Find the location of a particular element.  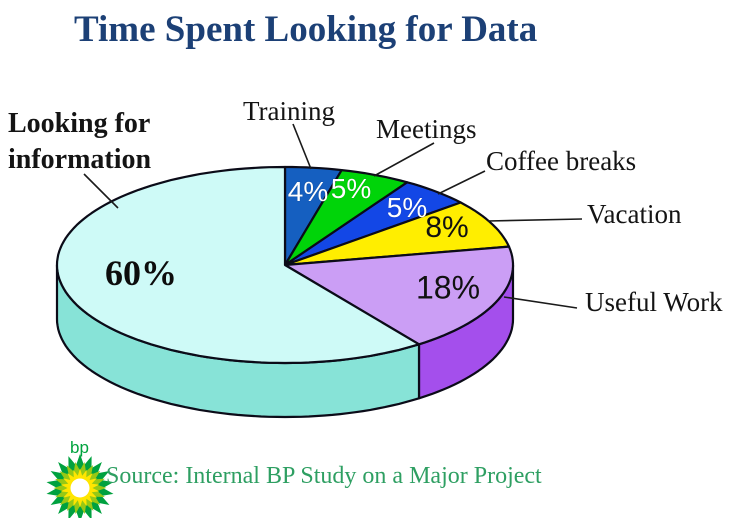

pct-label-meetings: 5% is located at coordinates (351, 188).